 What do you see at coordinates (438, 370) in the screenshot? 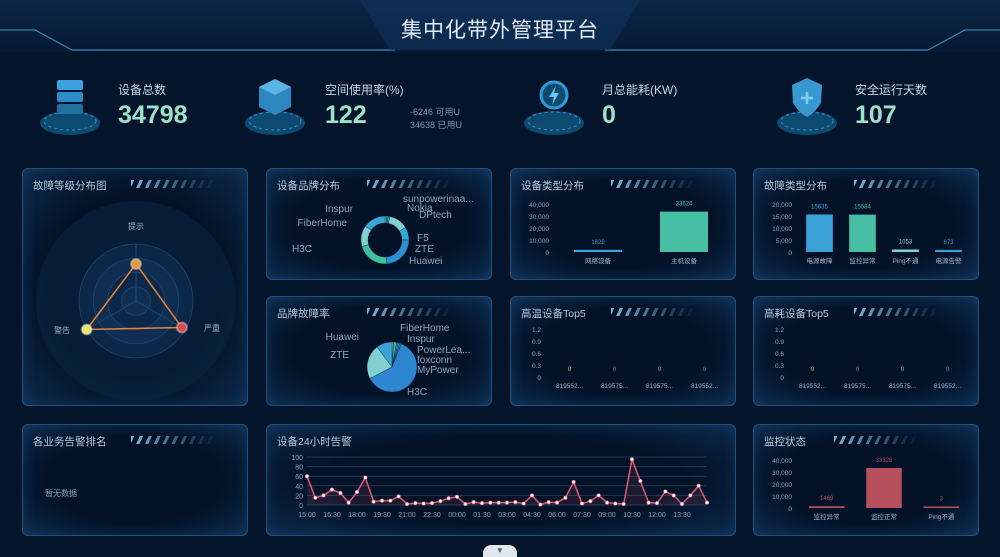
I see `pie-label: MyPower` at bounding box center [438, 370].